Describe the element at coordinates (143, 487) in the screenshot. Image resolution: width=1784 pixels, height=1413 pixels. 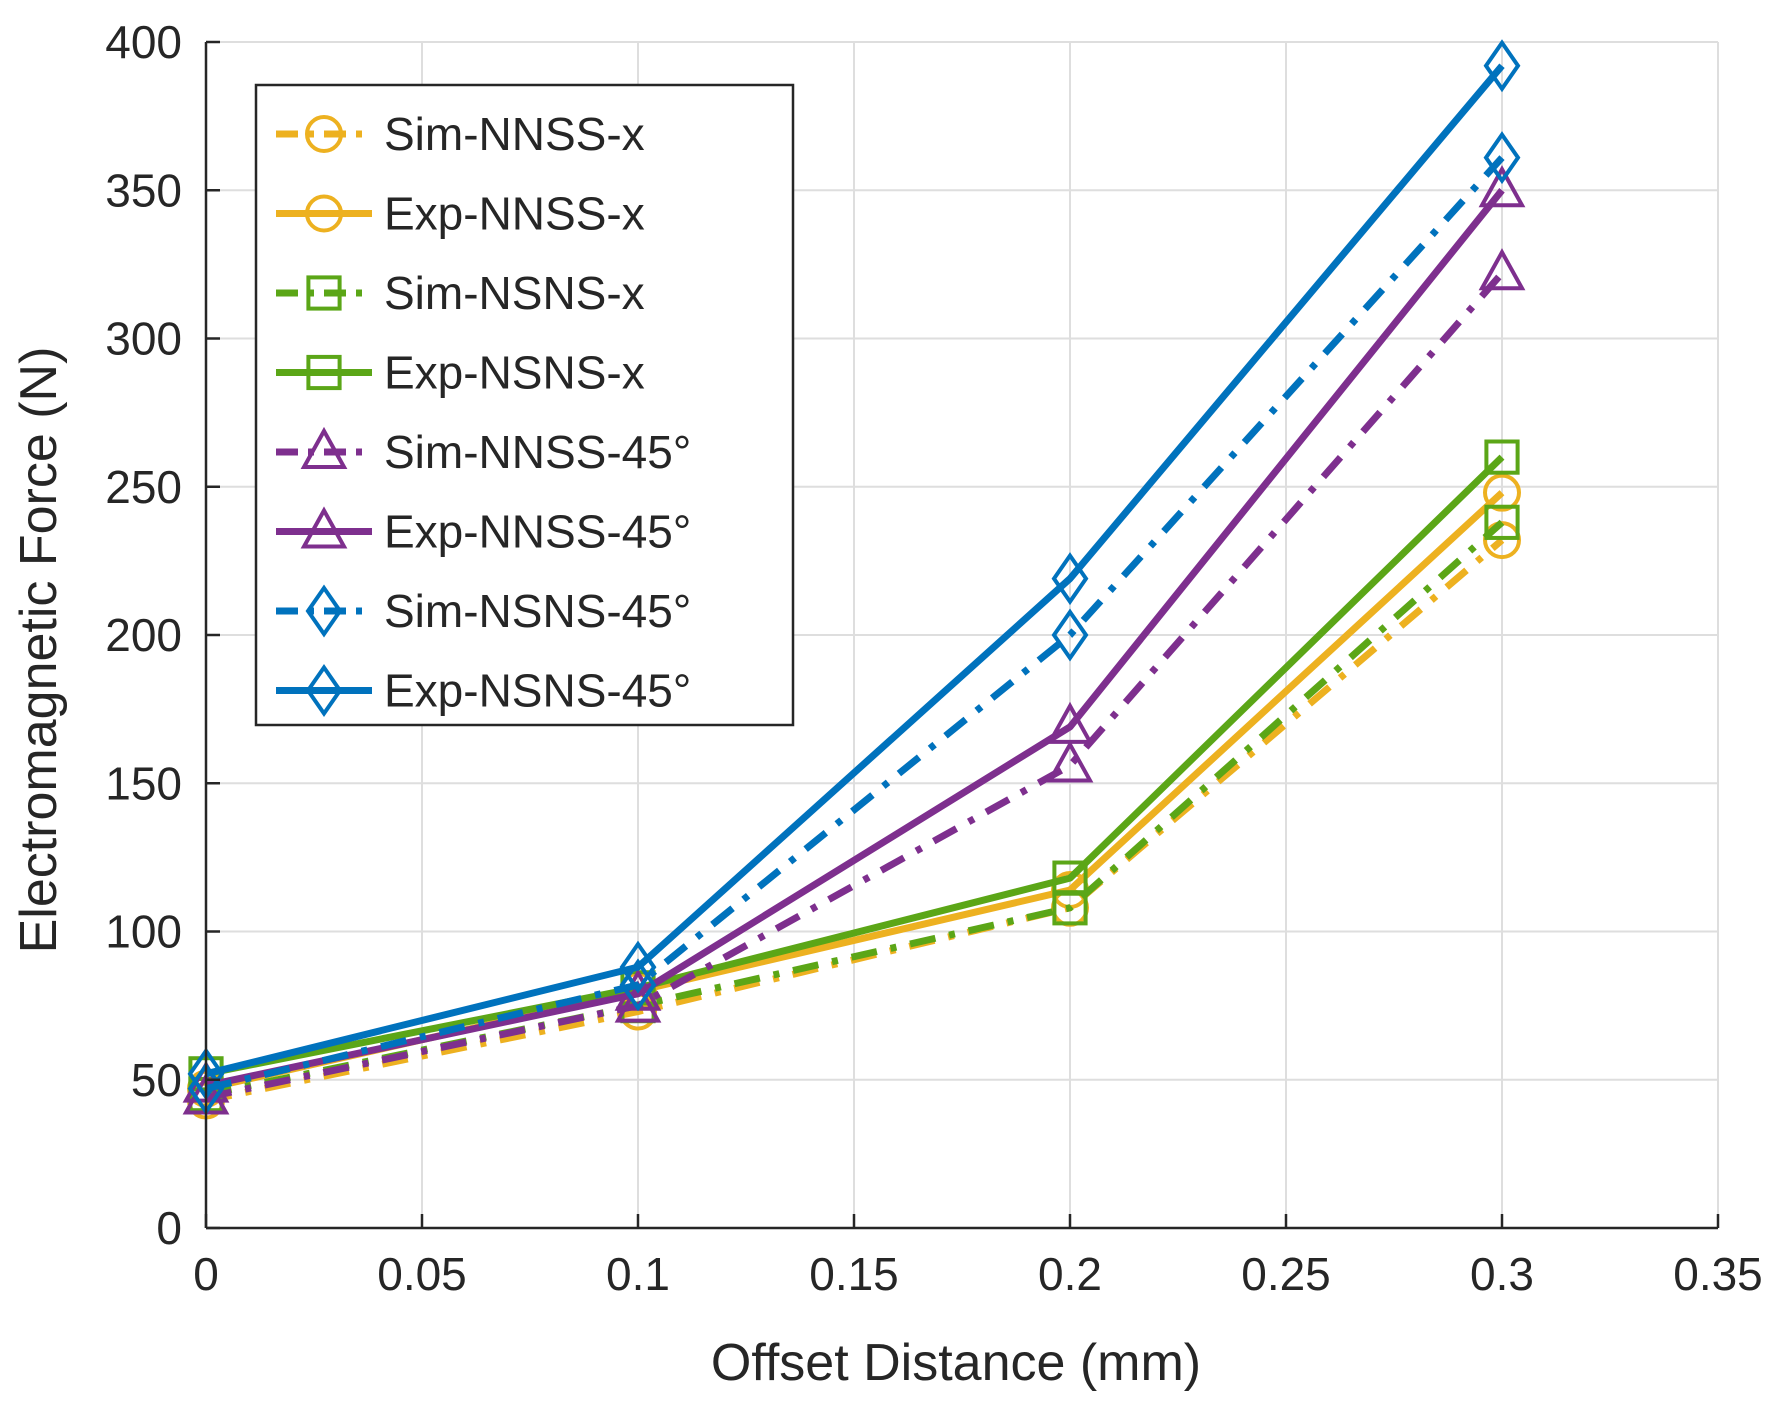
I see `y-tick-label: 250` at that location.